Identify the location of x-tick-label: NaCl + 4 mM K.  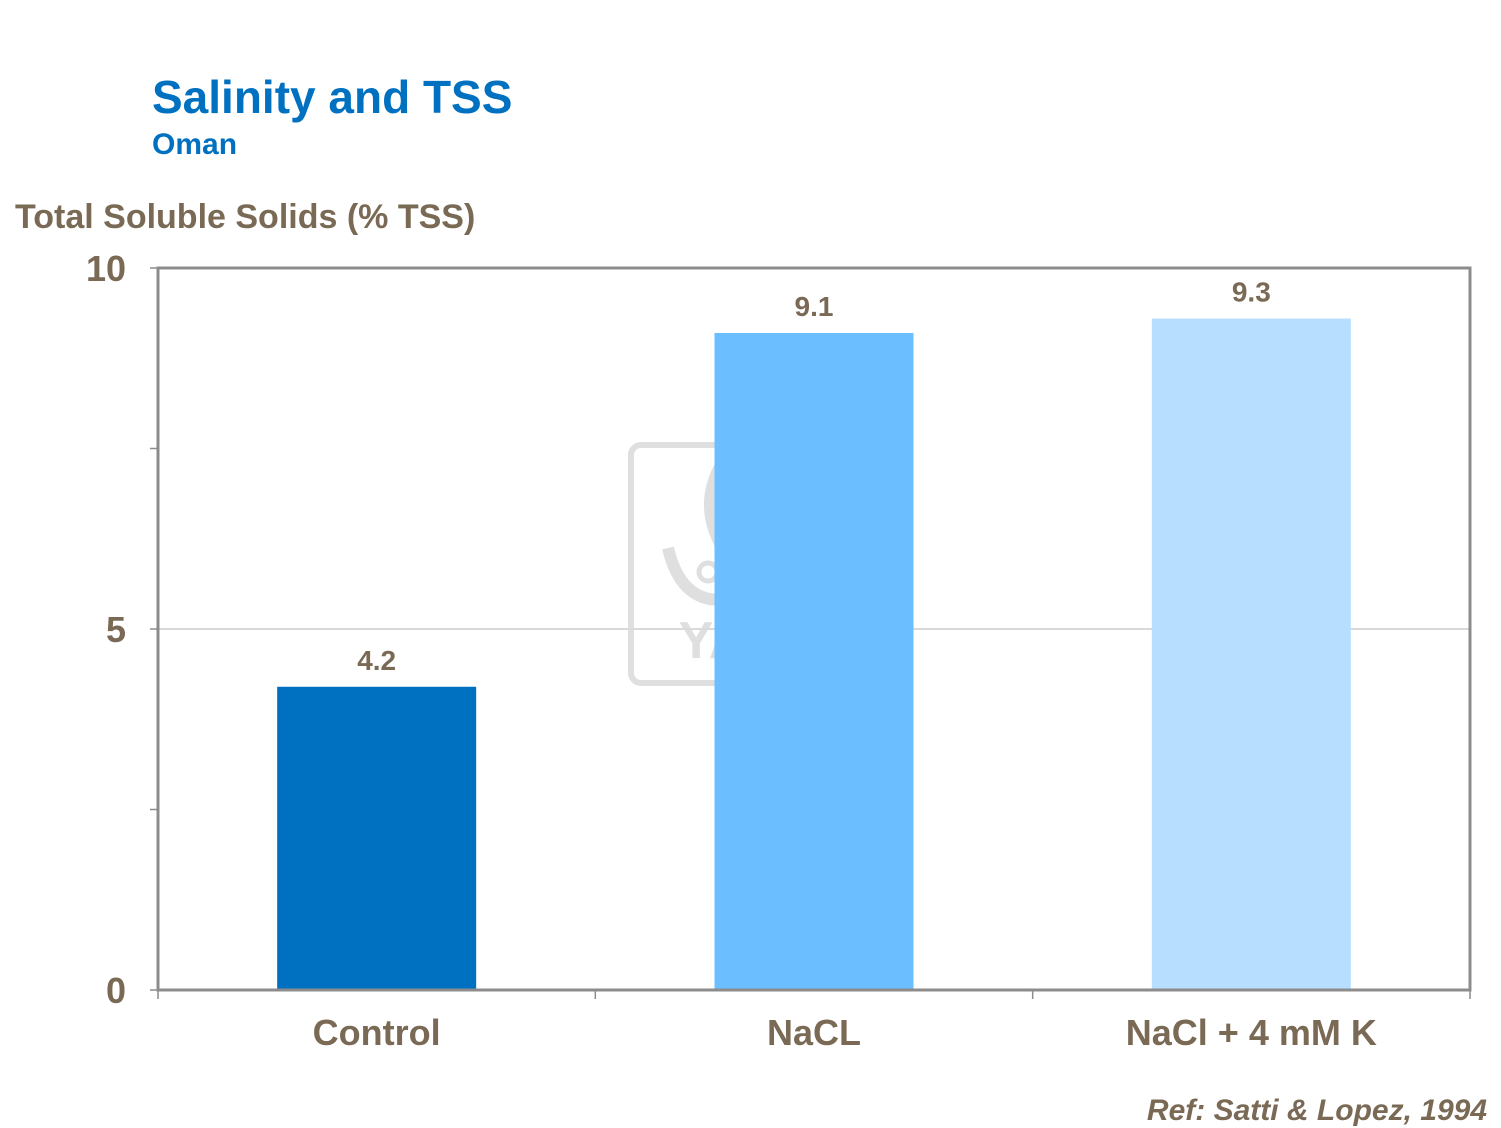
(1251, 1032).